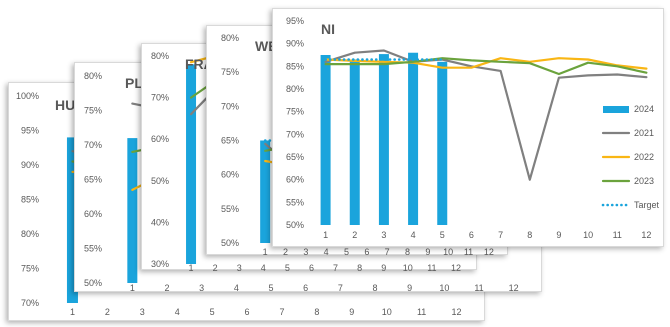  What do you see at coordinates (305, 288) in the screenshot?
I see `x-tick-label-pl: 6` at bounding box center [305, 288].